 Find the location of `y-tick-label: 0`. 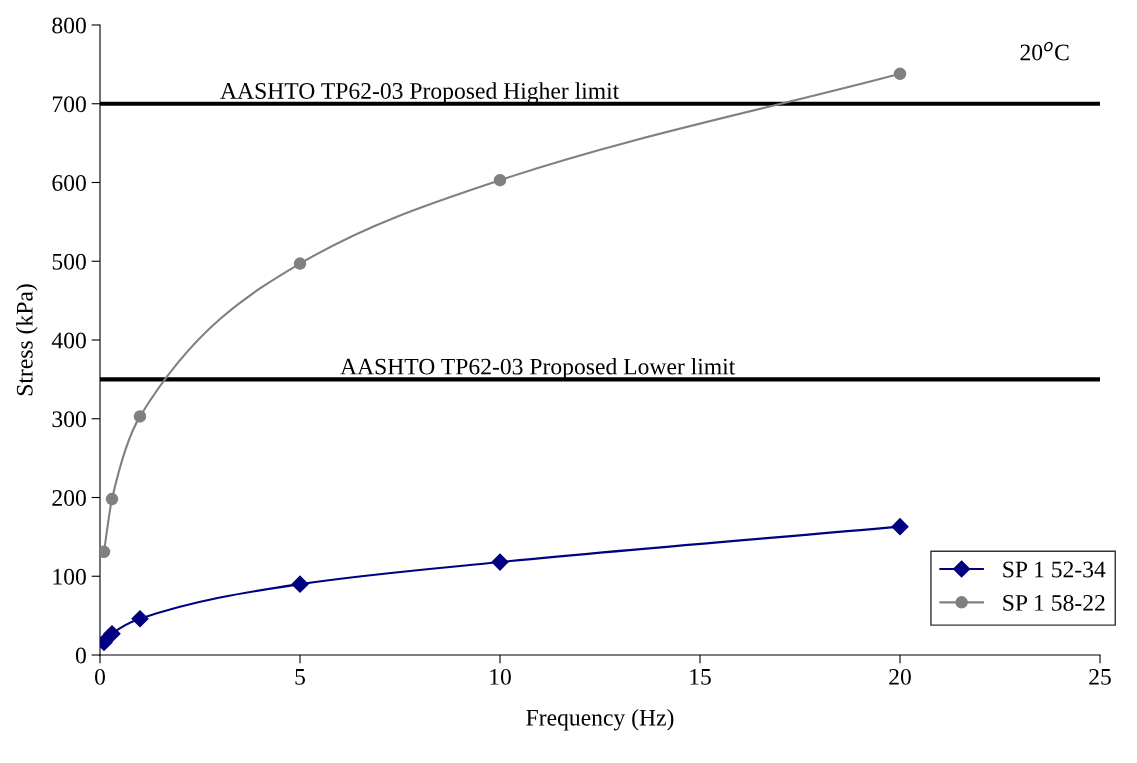

y-tick-label: 0 is located at coordinates (80, 655).